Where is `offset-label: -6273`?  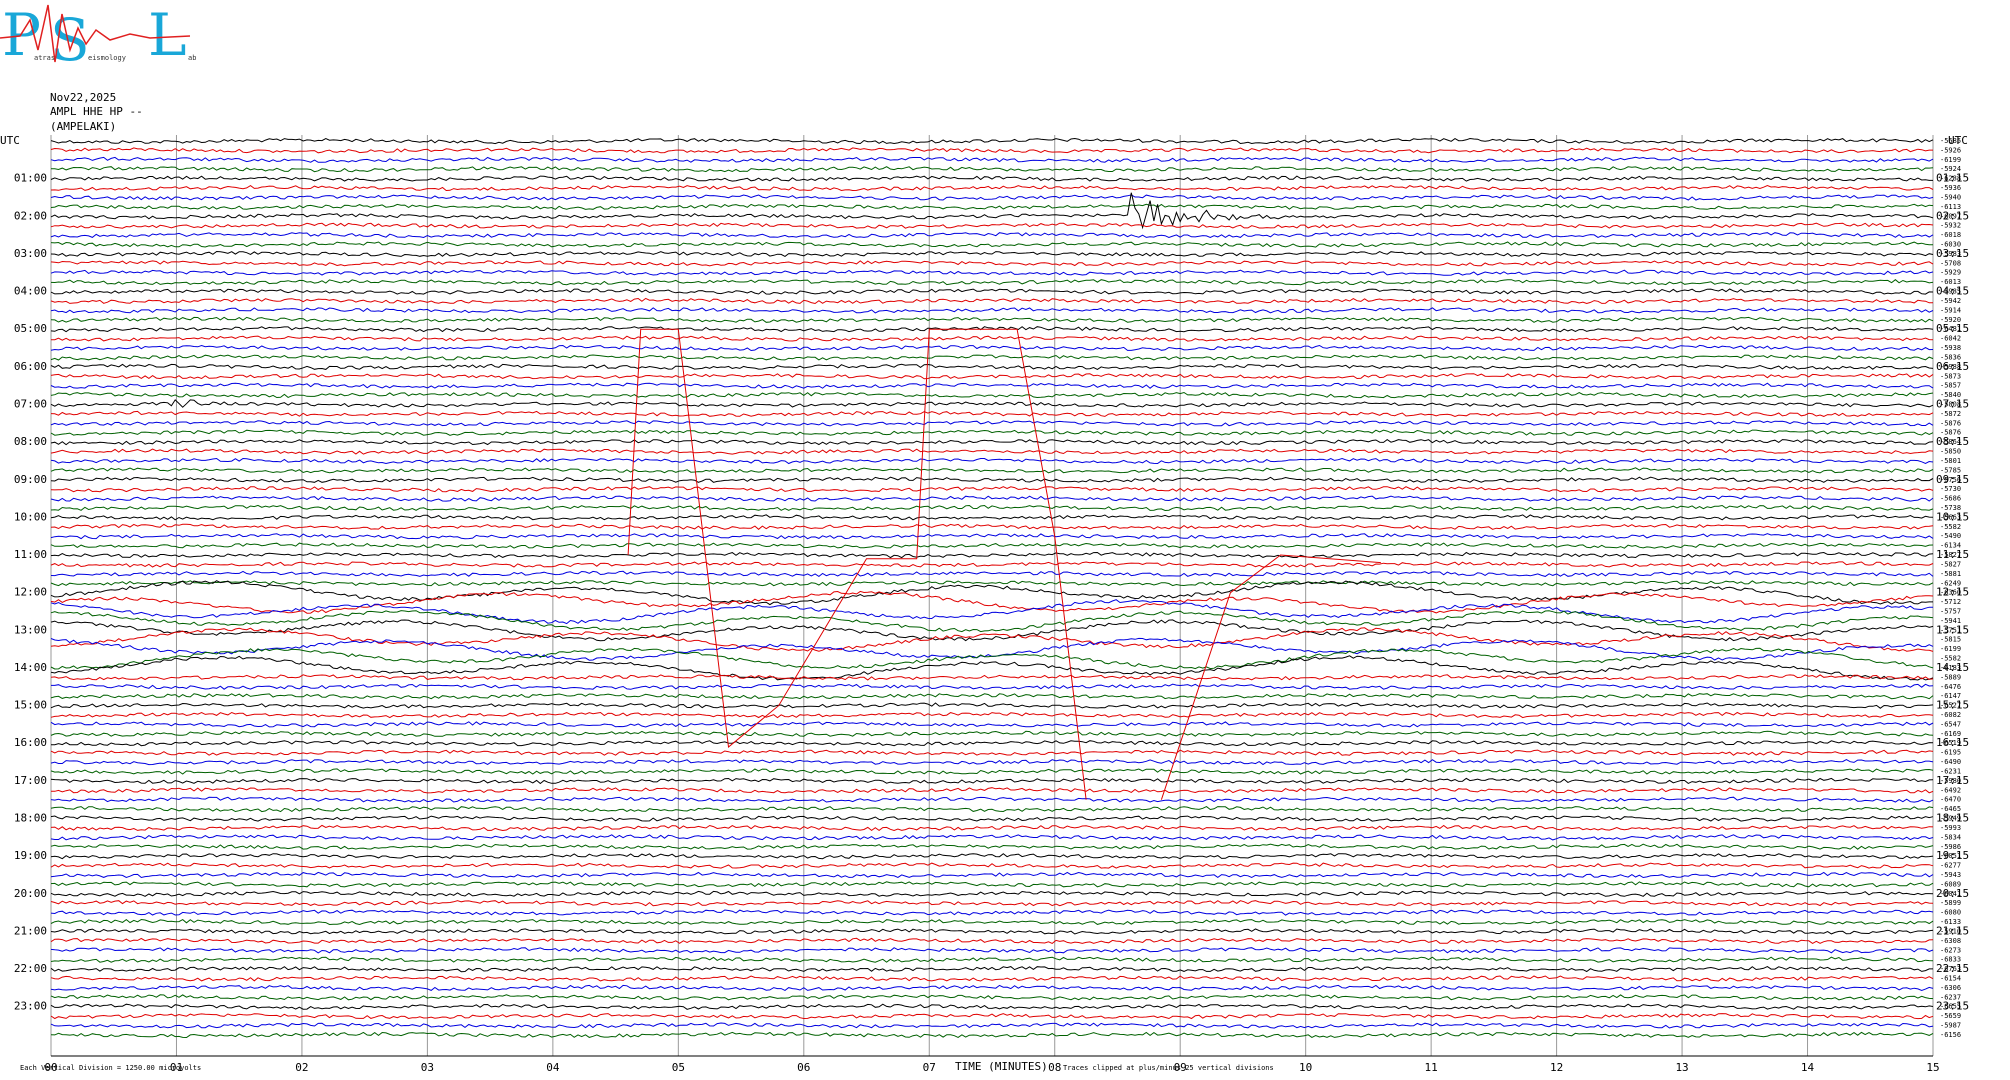 offset-label: -6273 is located at coordinates (1950, 950).